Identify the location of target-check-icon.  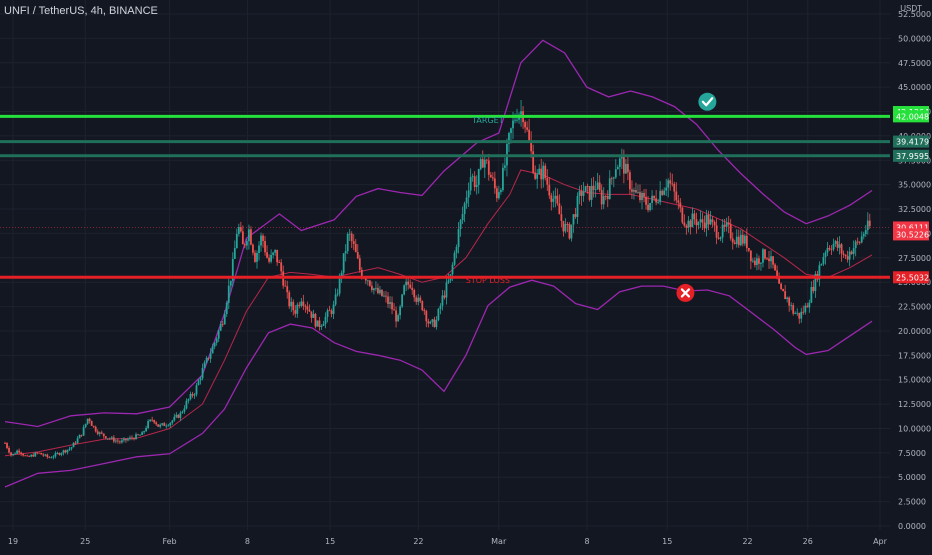
(707, 101).